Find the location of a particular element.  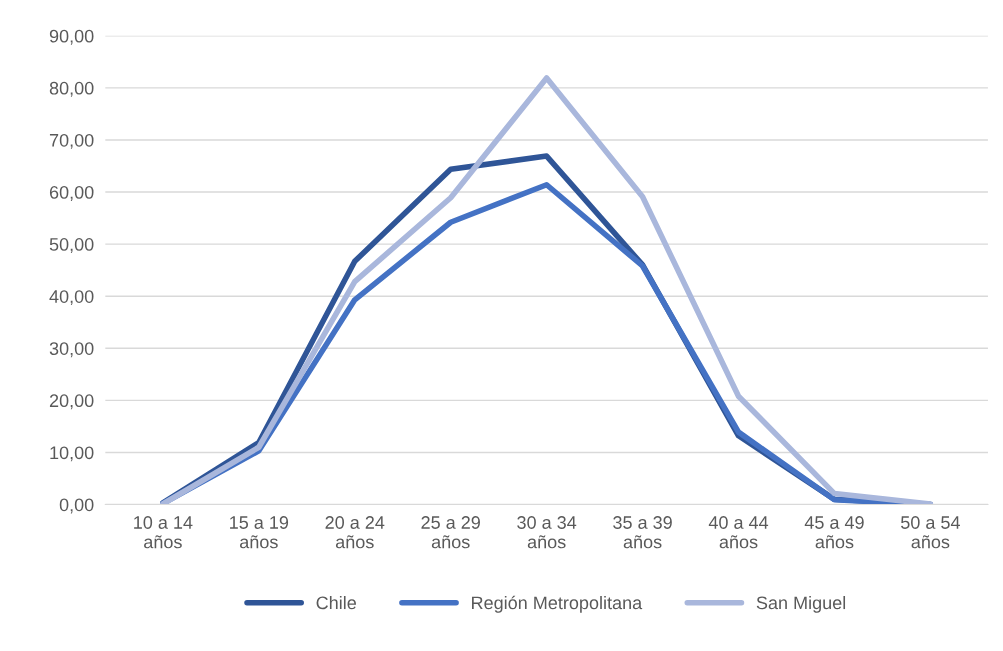

x-tick-label: 25 a 29 años is located at coordinates (450, 532).